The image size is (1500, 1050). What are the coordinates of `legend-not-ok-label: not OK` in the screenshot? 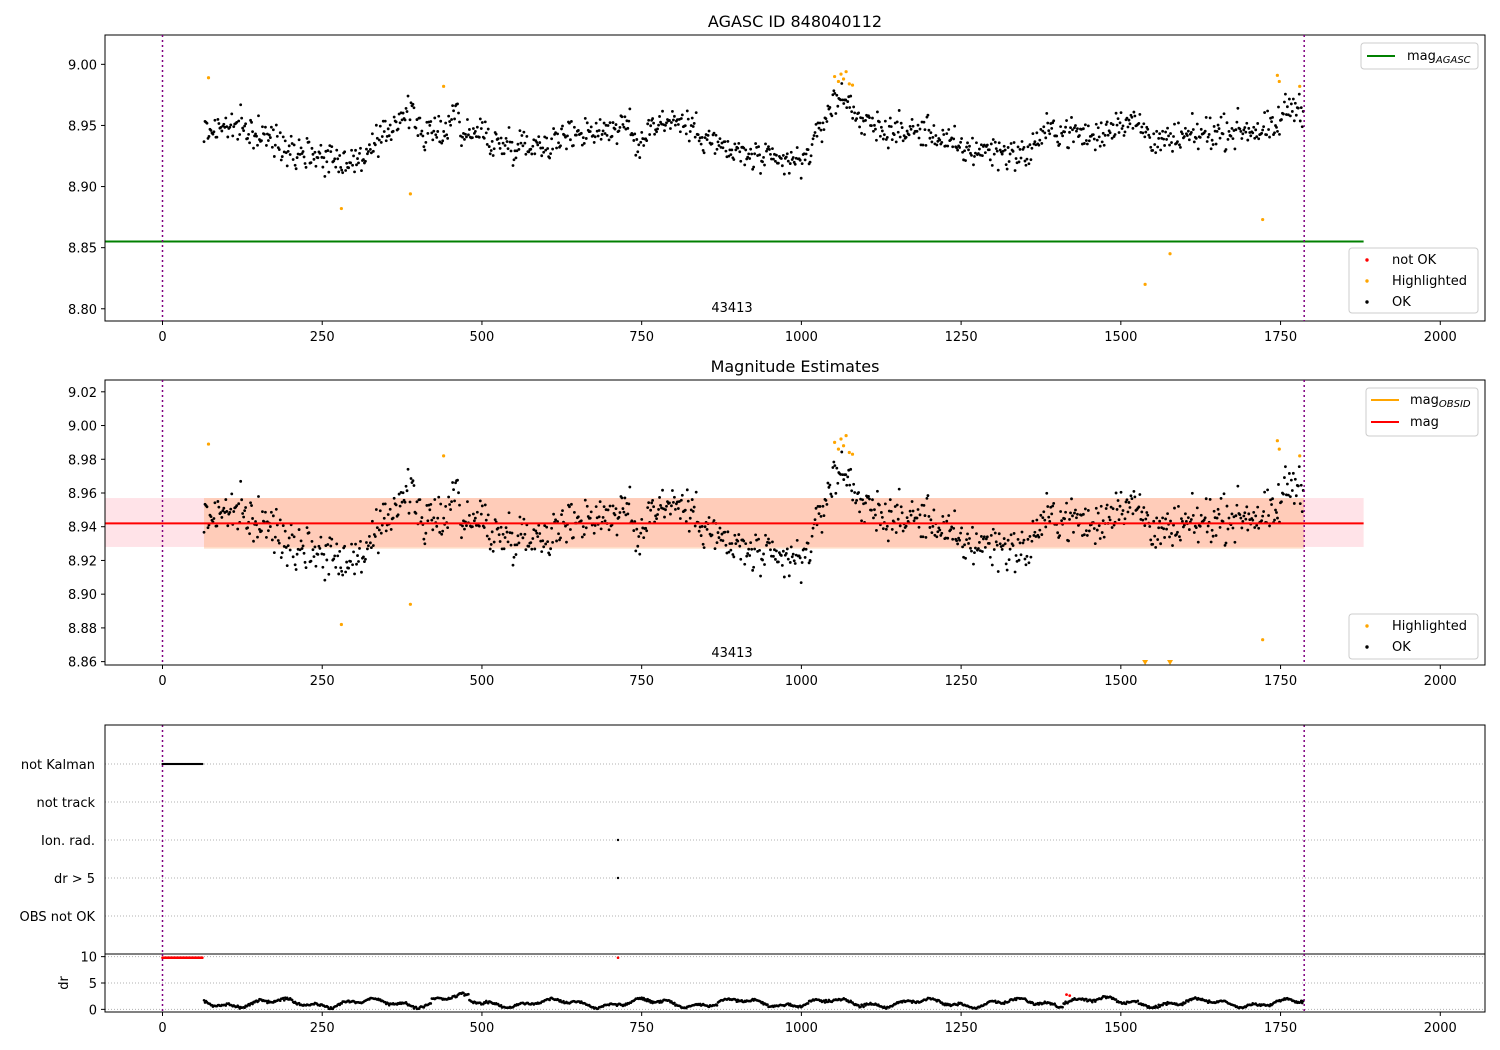 It's located at (1414, 260).